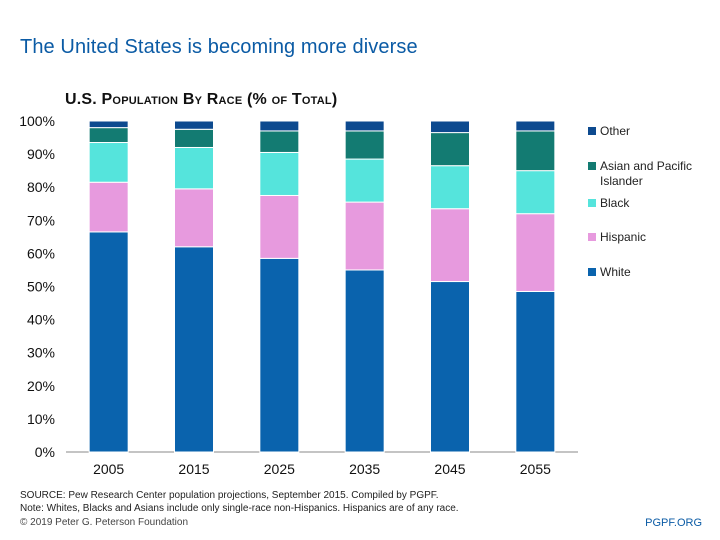 The height and width of the screenshot is (540, 720). I want to click on legend-label-white: White, so click(615, 272).